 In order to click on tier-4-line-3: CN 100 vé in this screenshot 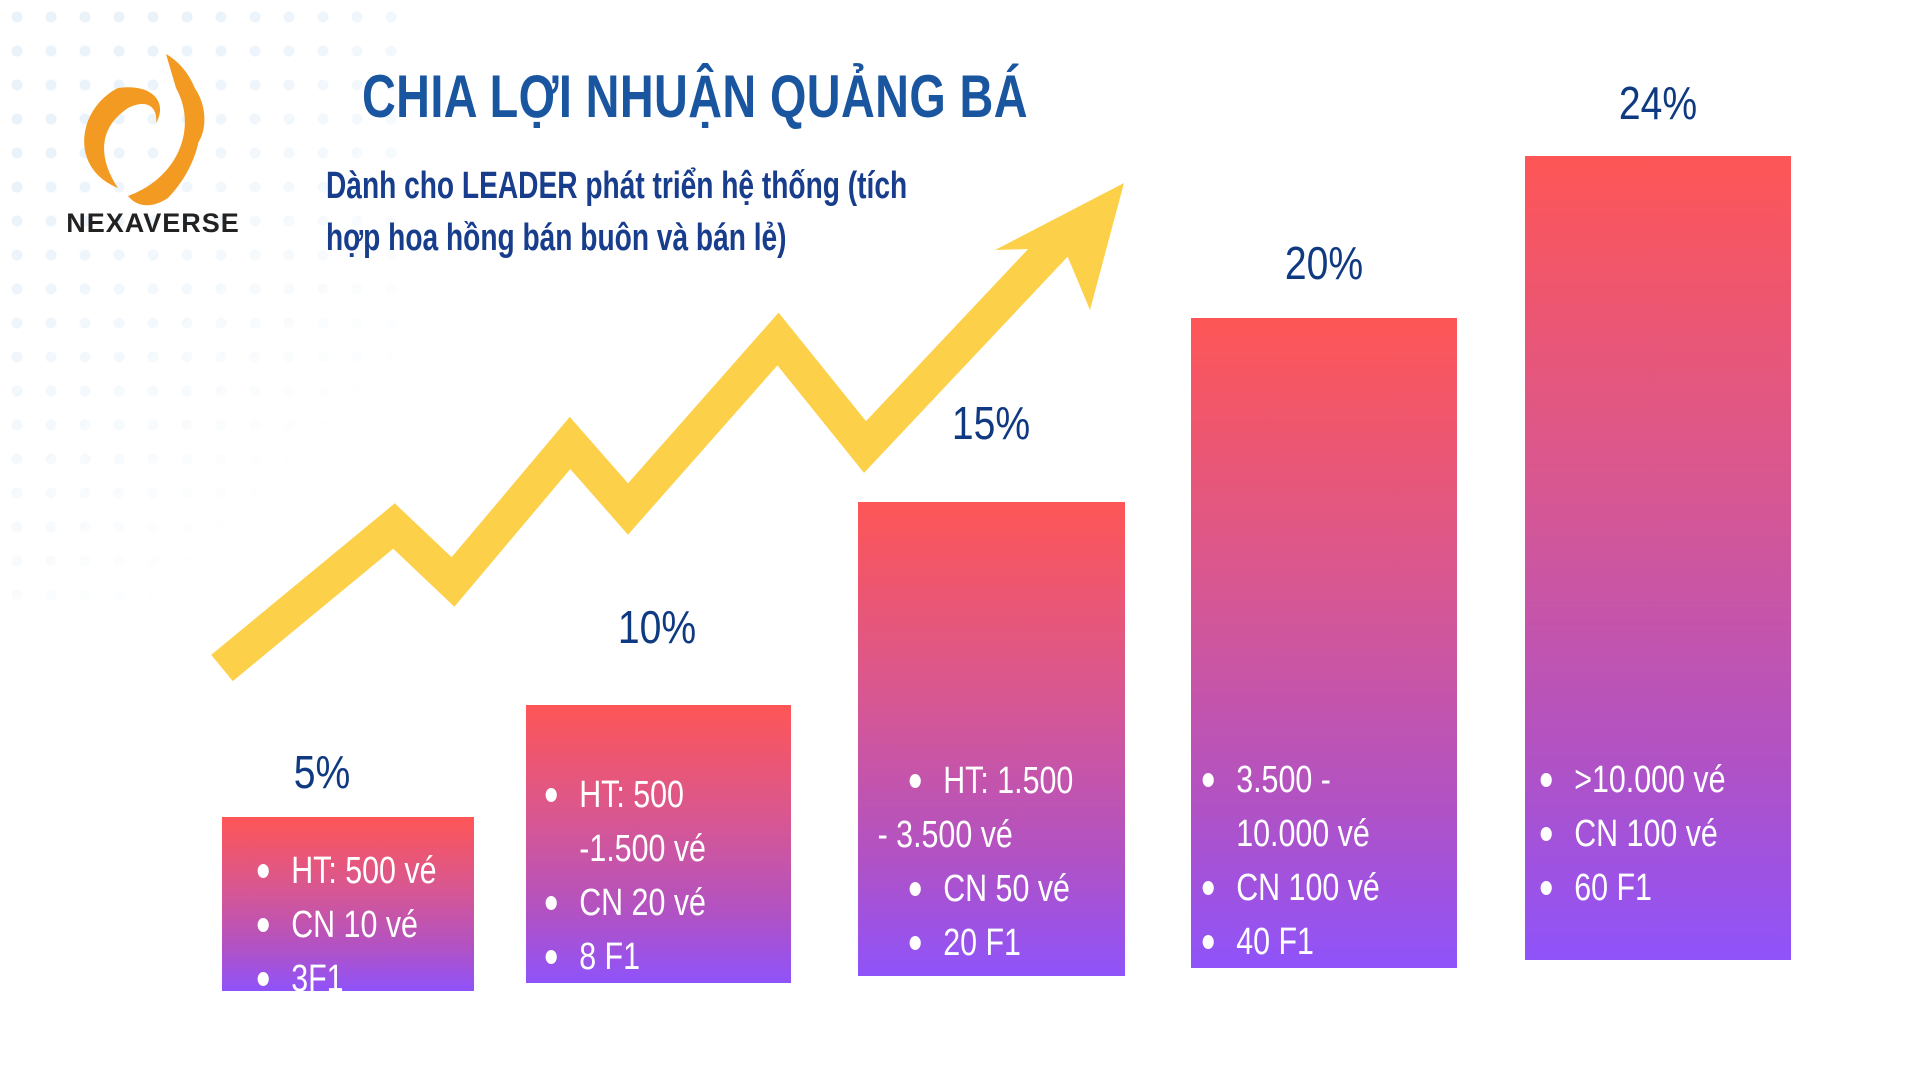, I will do `click(1290, 888)`.